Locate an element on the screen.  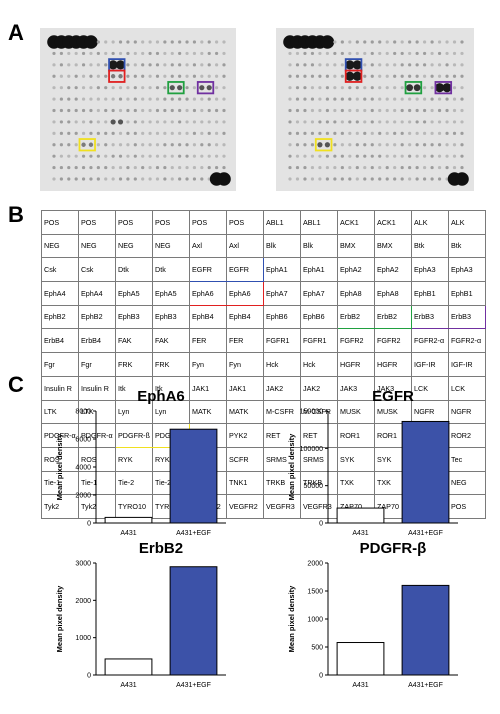
highlight-erbb2 is located at coordinates (176, 88).